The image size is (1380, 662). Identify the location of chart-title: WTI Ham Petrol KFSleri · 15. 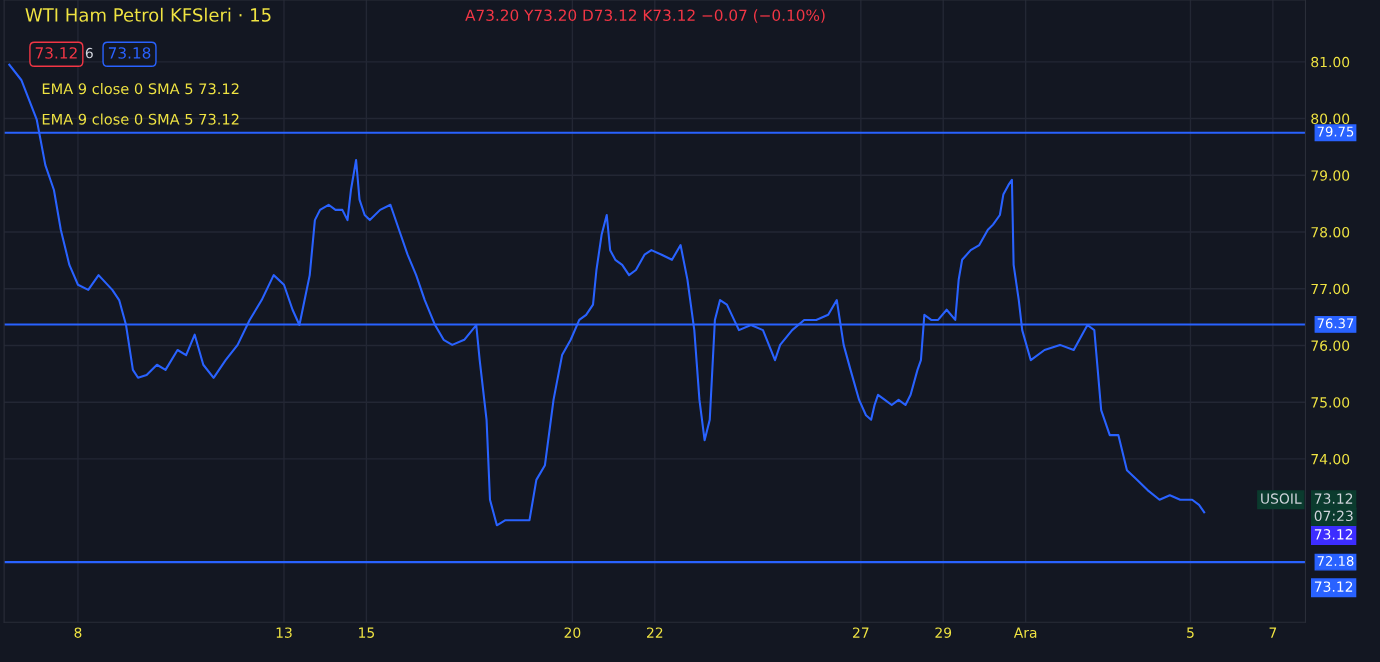
(148, 14).